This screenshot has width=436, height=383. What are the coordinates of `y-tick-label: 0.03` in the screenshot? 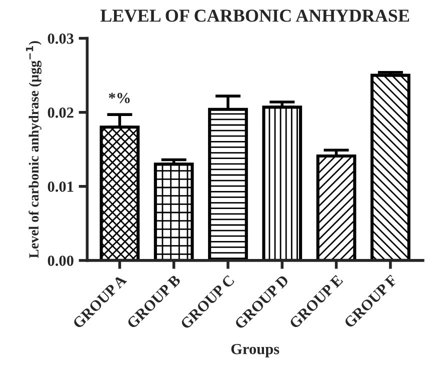 It's located at (61, 38).